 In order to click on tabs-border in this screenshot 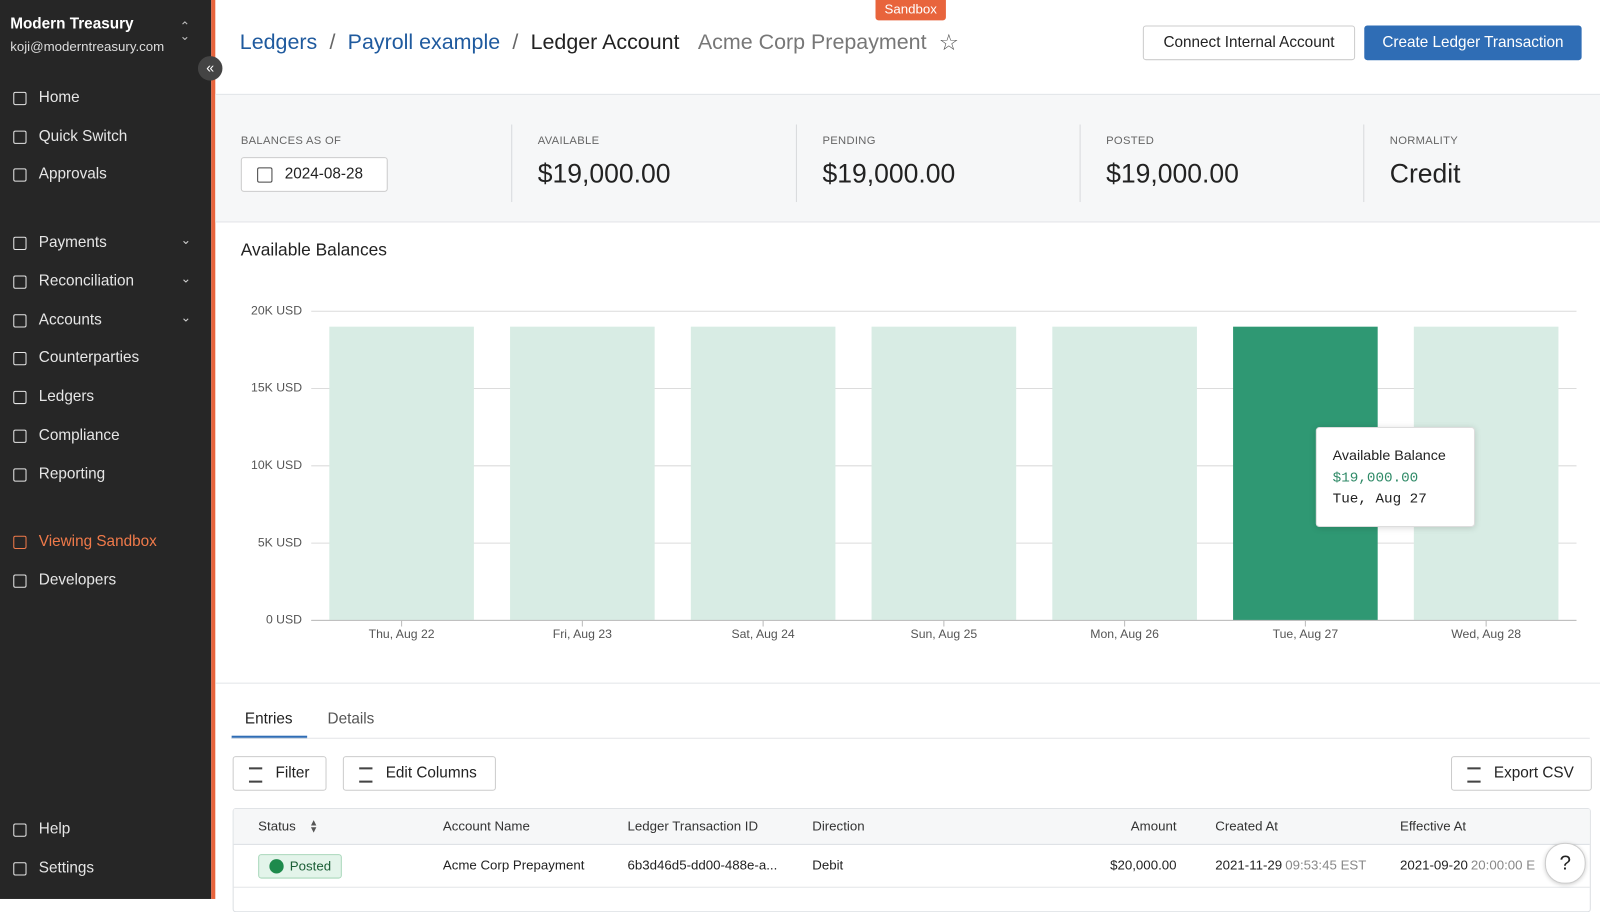, I will do `click(910, 738)`.